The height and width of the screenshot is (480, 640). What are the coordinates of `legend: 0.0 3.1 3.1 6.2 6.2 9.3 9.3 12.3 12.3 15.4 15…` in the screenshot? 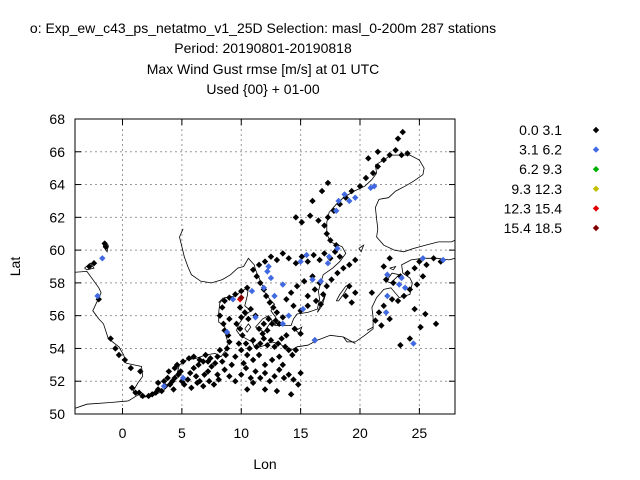 It's located at (552, 179).